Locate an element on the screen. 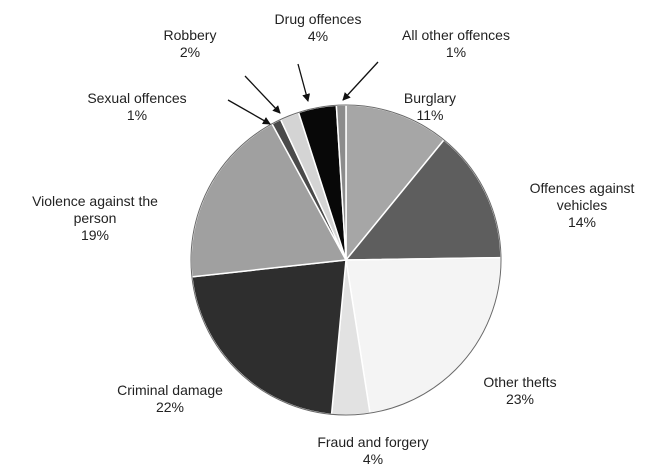 This screenshot has width=653, height=474. pie-slice-other-thefts is located at coordinates (423, 335).